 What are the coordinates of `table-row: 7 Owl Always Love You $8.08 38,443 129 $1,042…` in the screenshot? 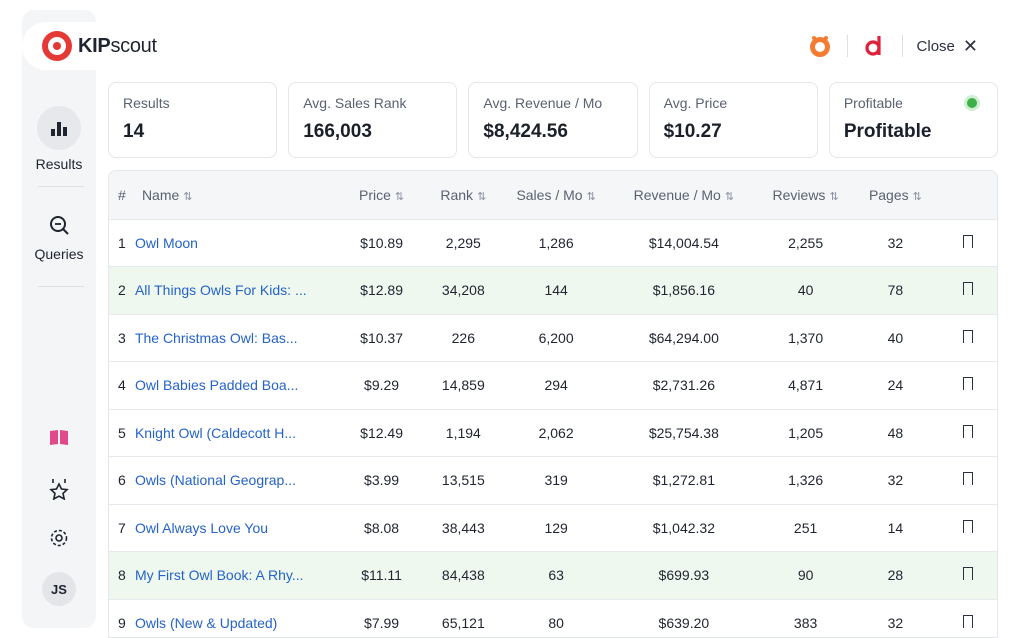 It's located at (553, 528).